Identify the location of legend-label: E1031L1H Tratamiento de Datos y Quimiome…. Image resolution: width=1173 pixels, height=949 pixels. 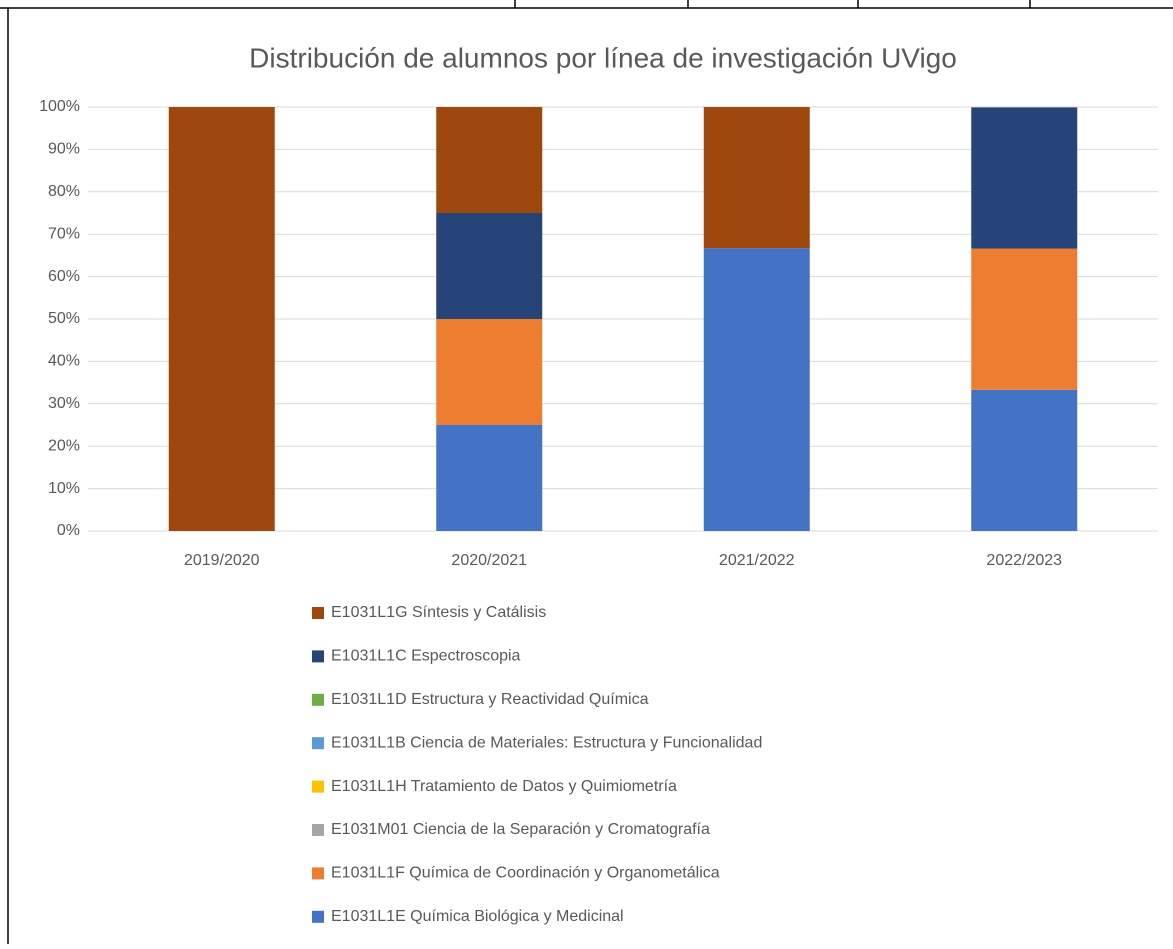
(504, 786).